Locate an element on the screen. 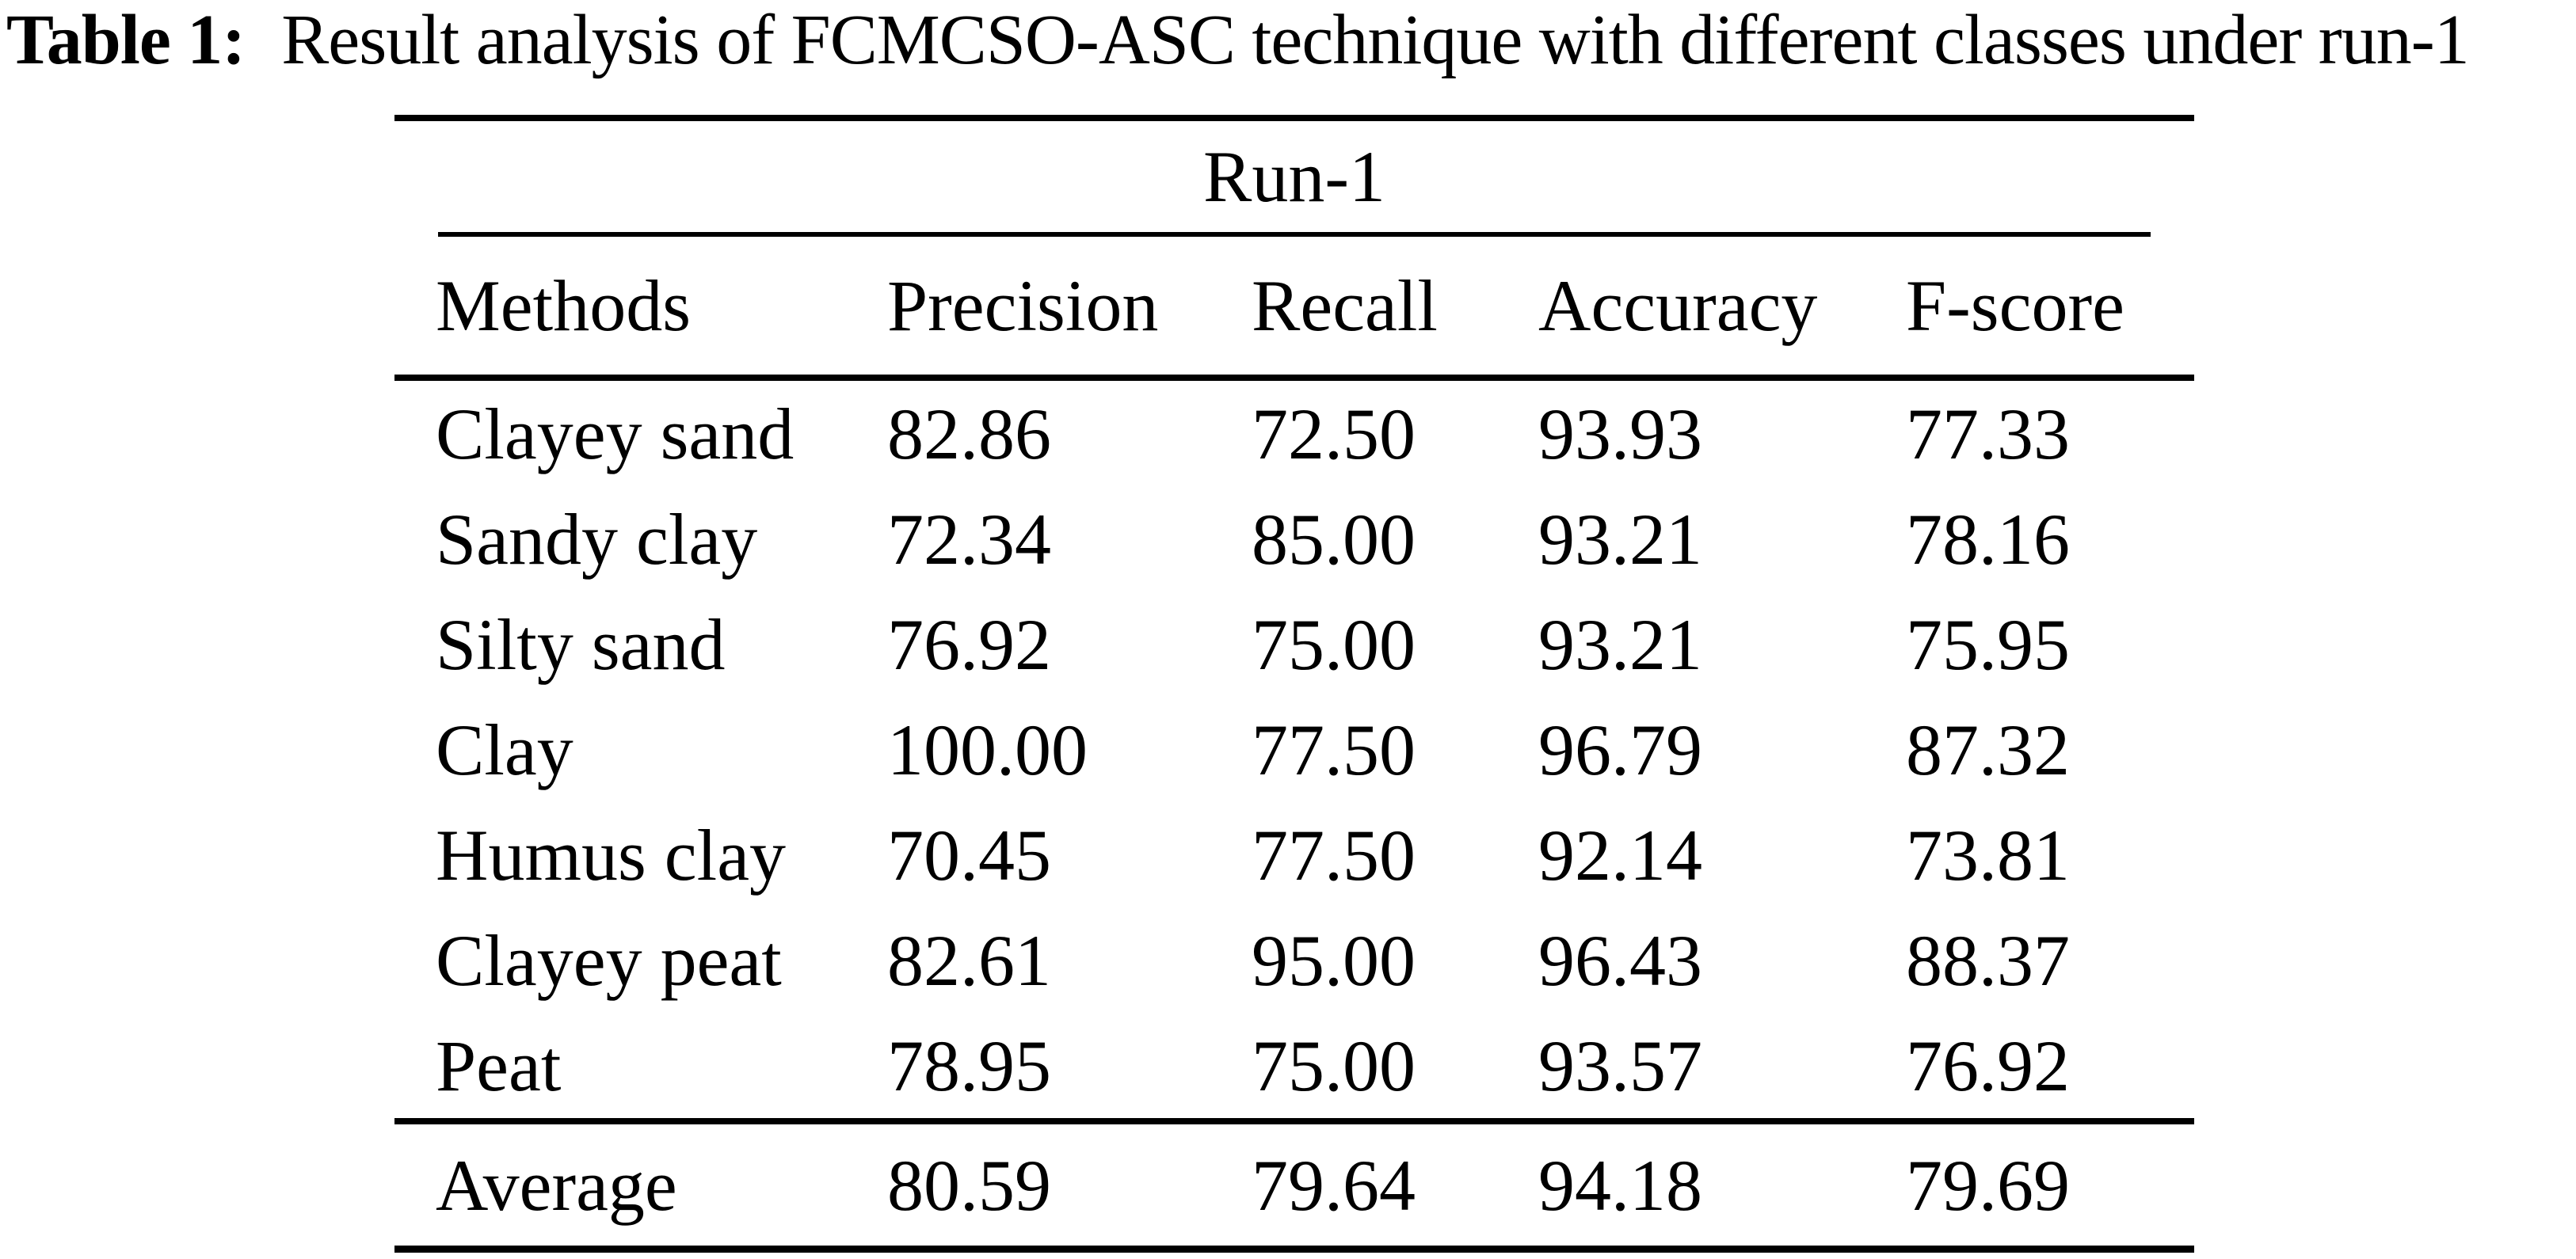 The image size is (2576, 1259). value-cell: 72.34 is located at coordinates (969, 539).